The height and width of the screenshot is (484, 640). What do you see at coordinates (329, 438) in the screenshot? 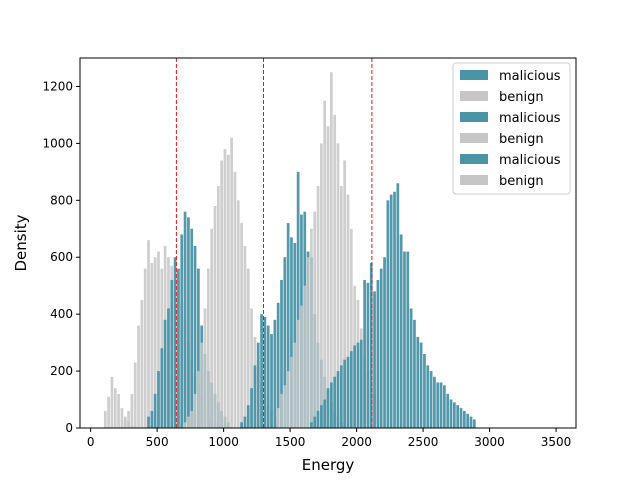
I see `x-axis-ticks: 0 500 1000 1500 2000 2500 3000 3500` at bounding box center [329, 438].